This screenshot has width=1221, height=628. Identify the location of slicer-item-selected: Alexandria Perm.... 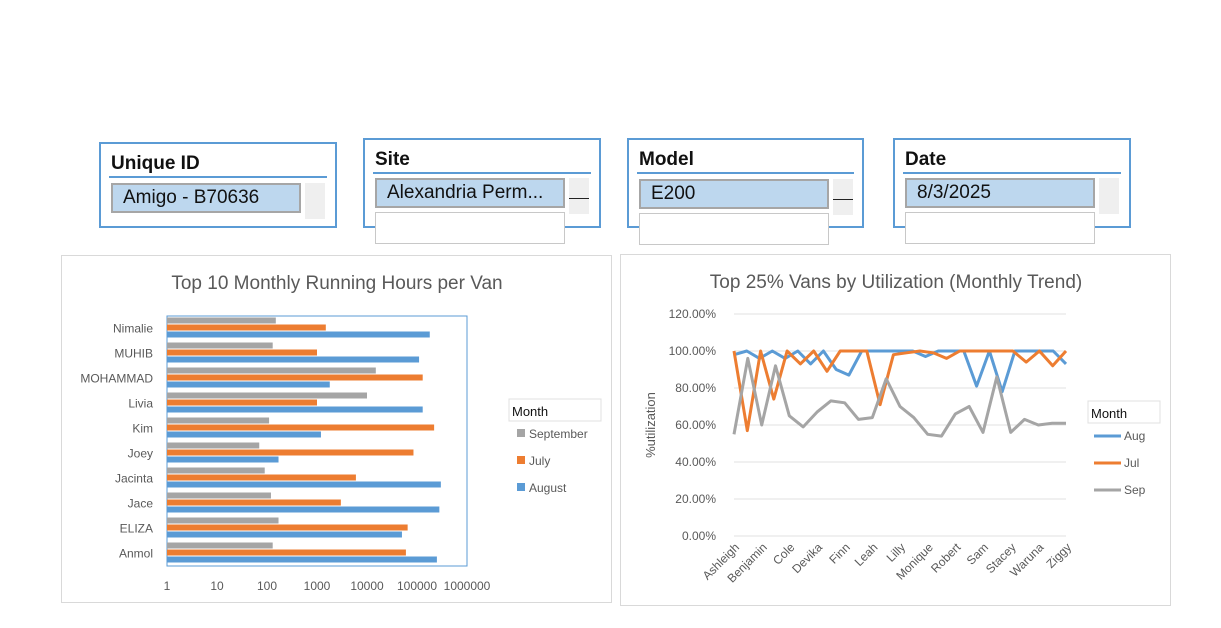
(470, 193).